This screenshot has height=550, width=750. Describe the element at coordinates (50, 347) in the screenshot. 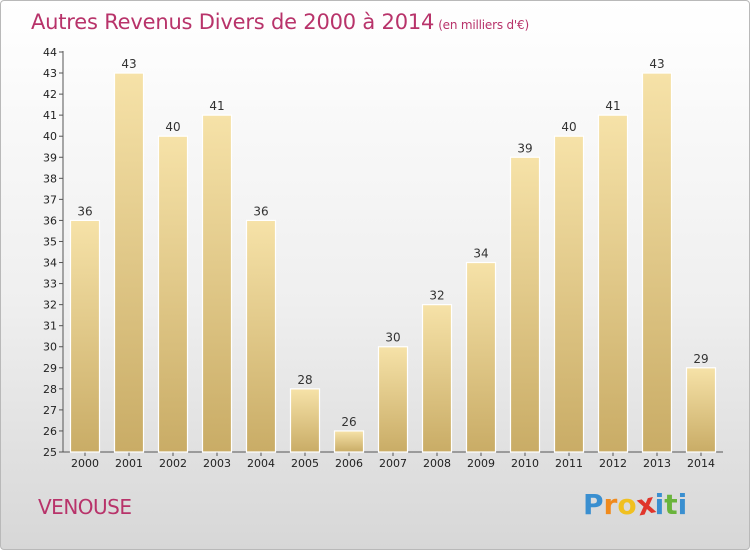

I see `y-tick-label: 30` at that location.